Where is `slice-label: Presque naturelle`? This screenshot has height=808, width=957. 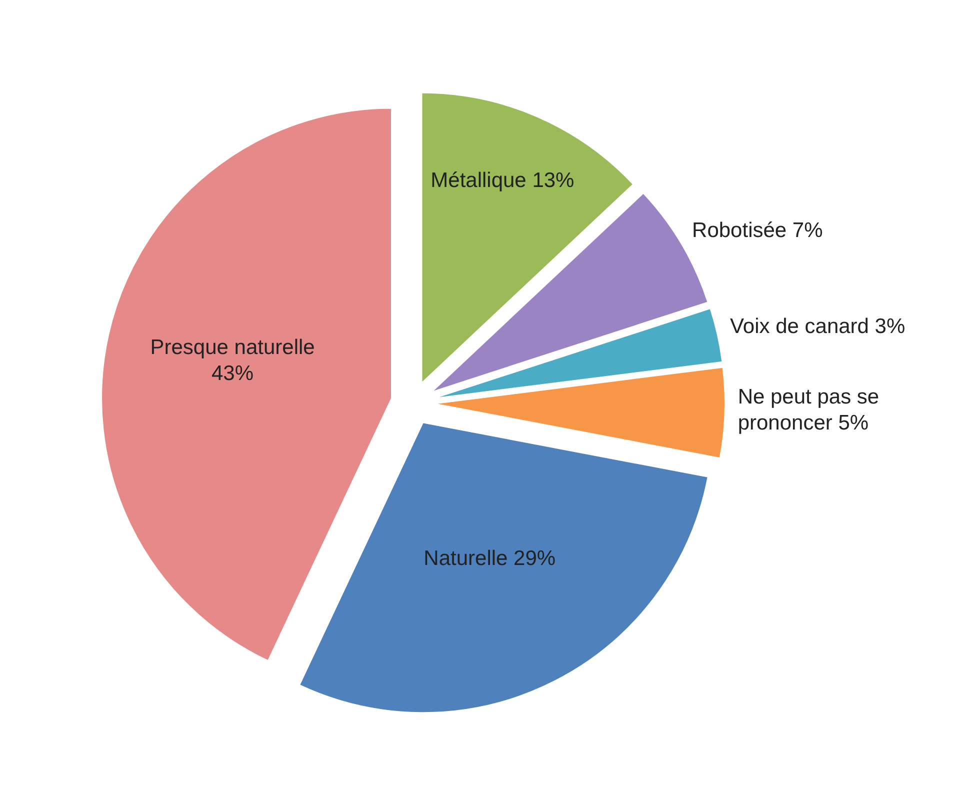
slice-label: Presque naturelle is located at coordinates (232, 346).